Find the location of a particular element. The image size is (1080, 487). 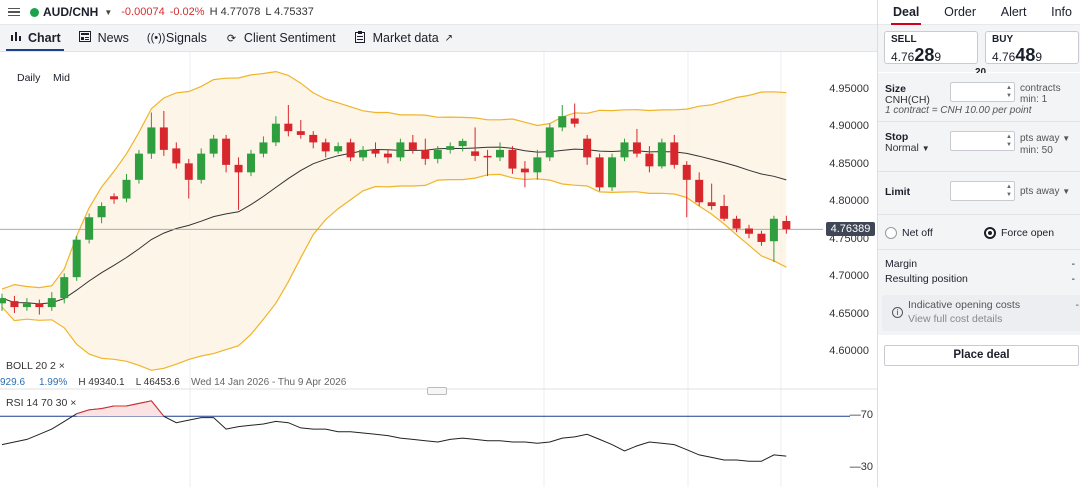

force-open-radio: Force open is located at coordinates (1019, 233).